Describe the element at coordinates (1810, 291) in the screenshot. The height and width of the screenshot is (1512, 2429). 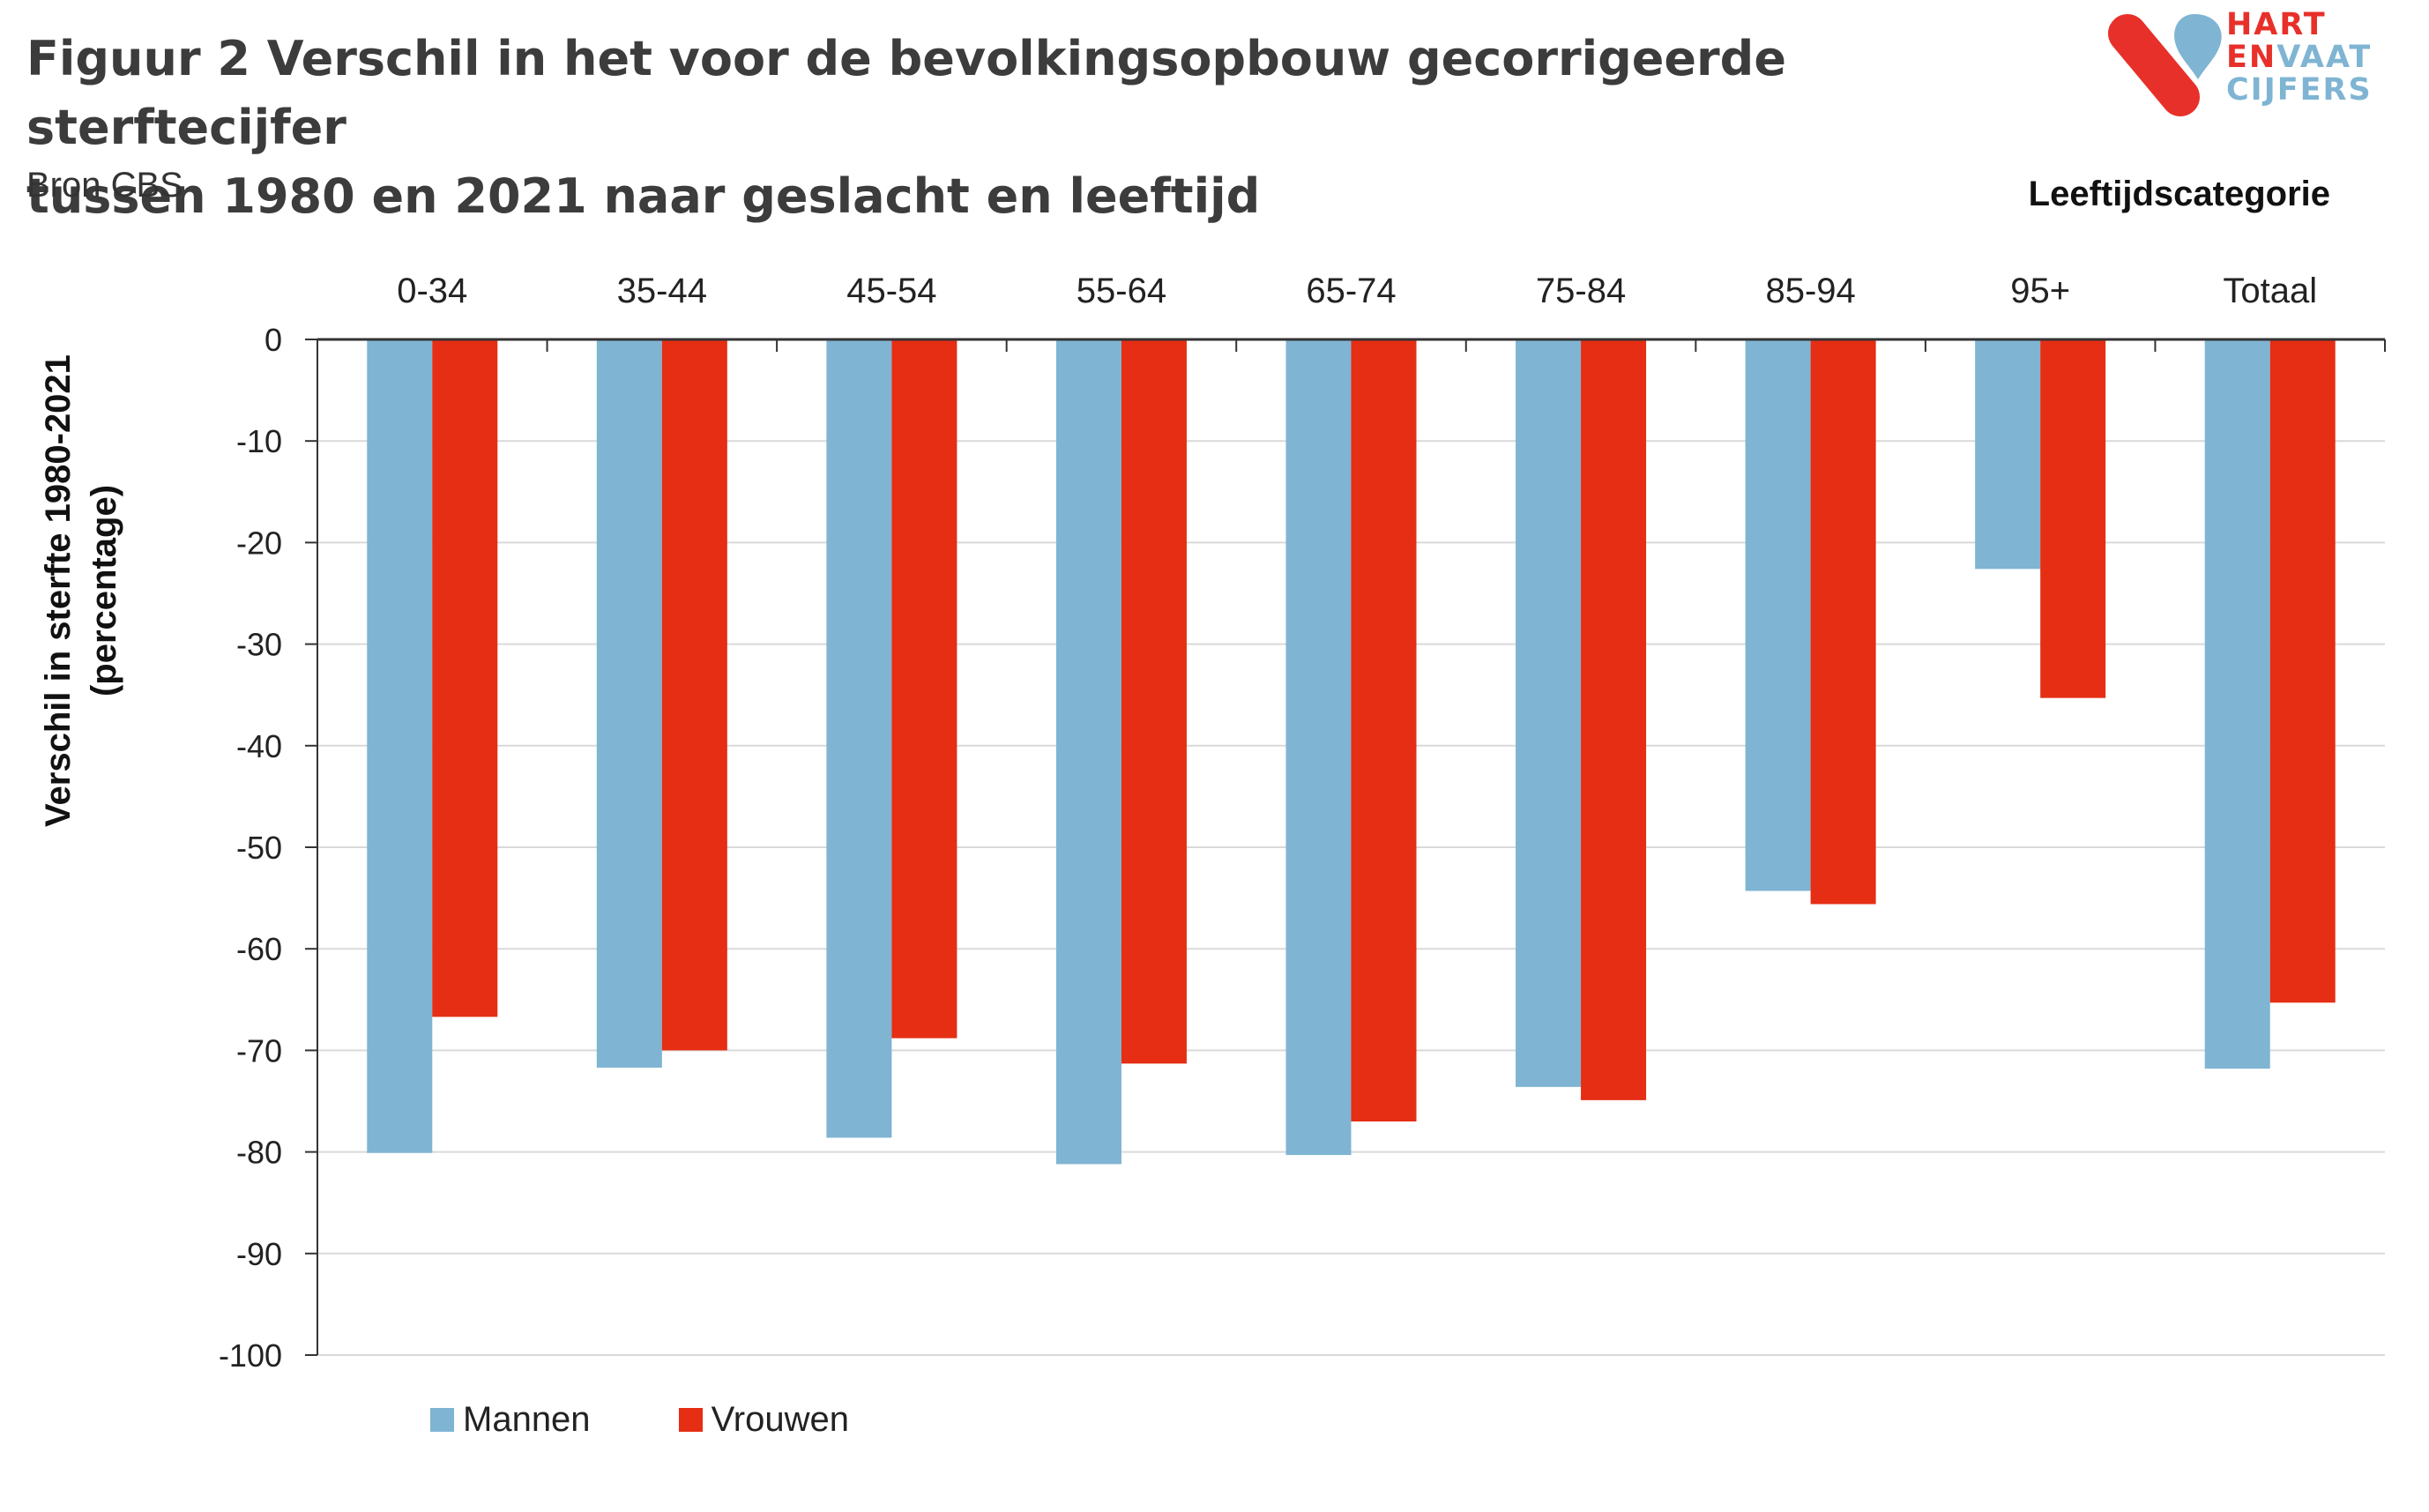
I see `category-label: 85-94` at that location.